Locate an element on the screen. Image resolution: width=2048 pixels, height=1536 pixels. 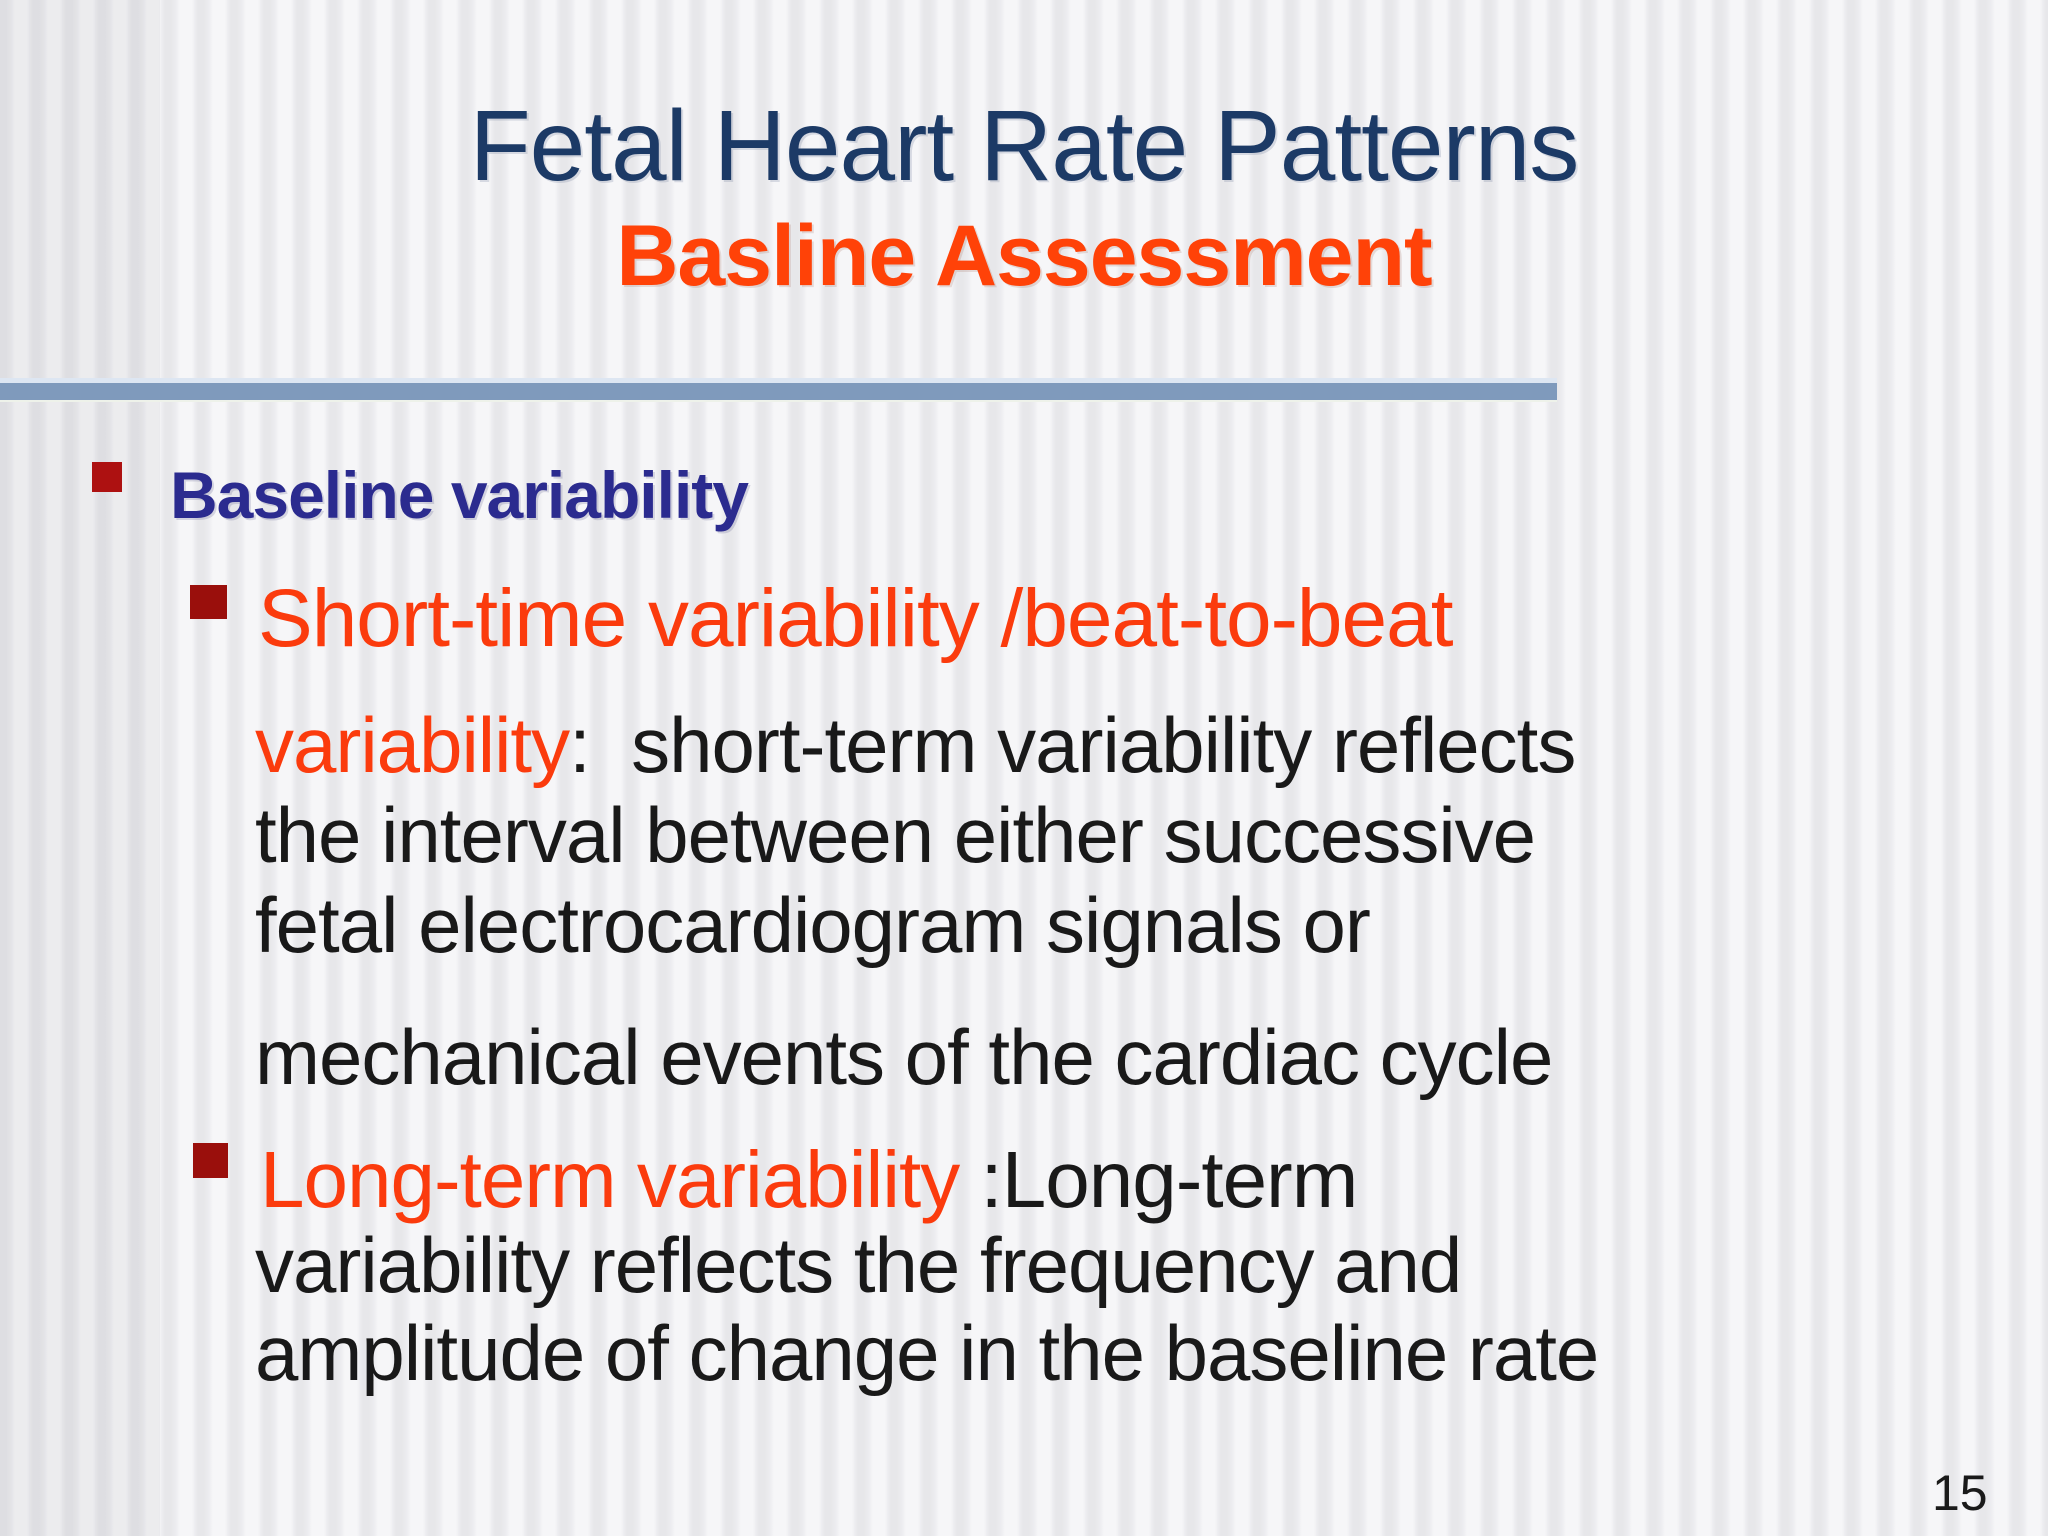
subbullet-1-line-1-orange: variability is located at coordinates (412, 745).